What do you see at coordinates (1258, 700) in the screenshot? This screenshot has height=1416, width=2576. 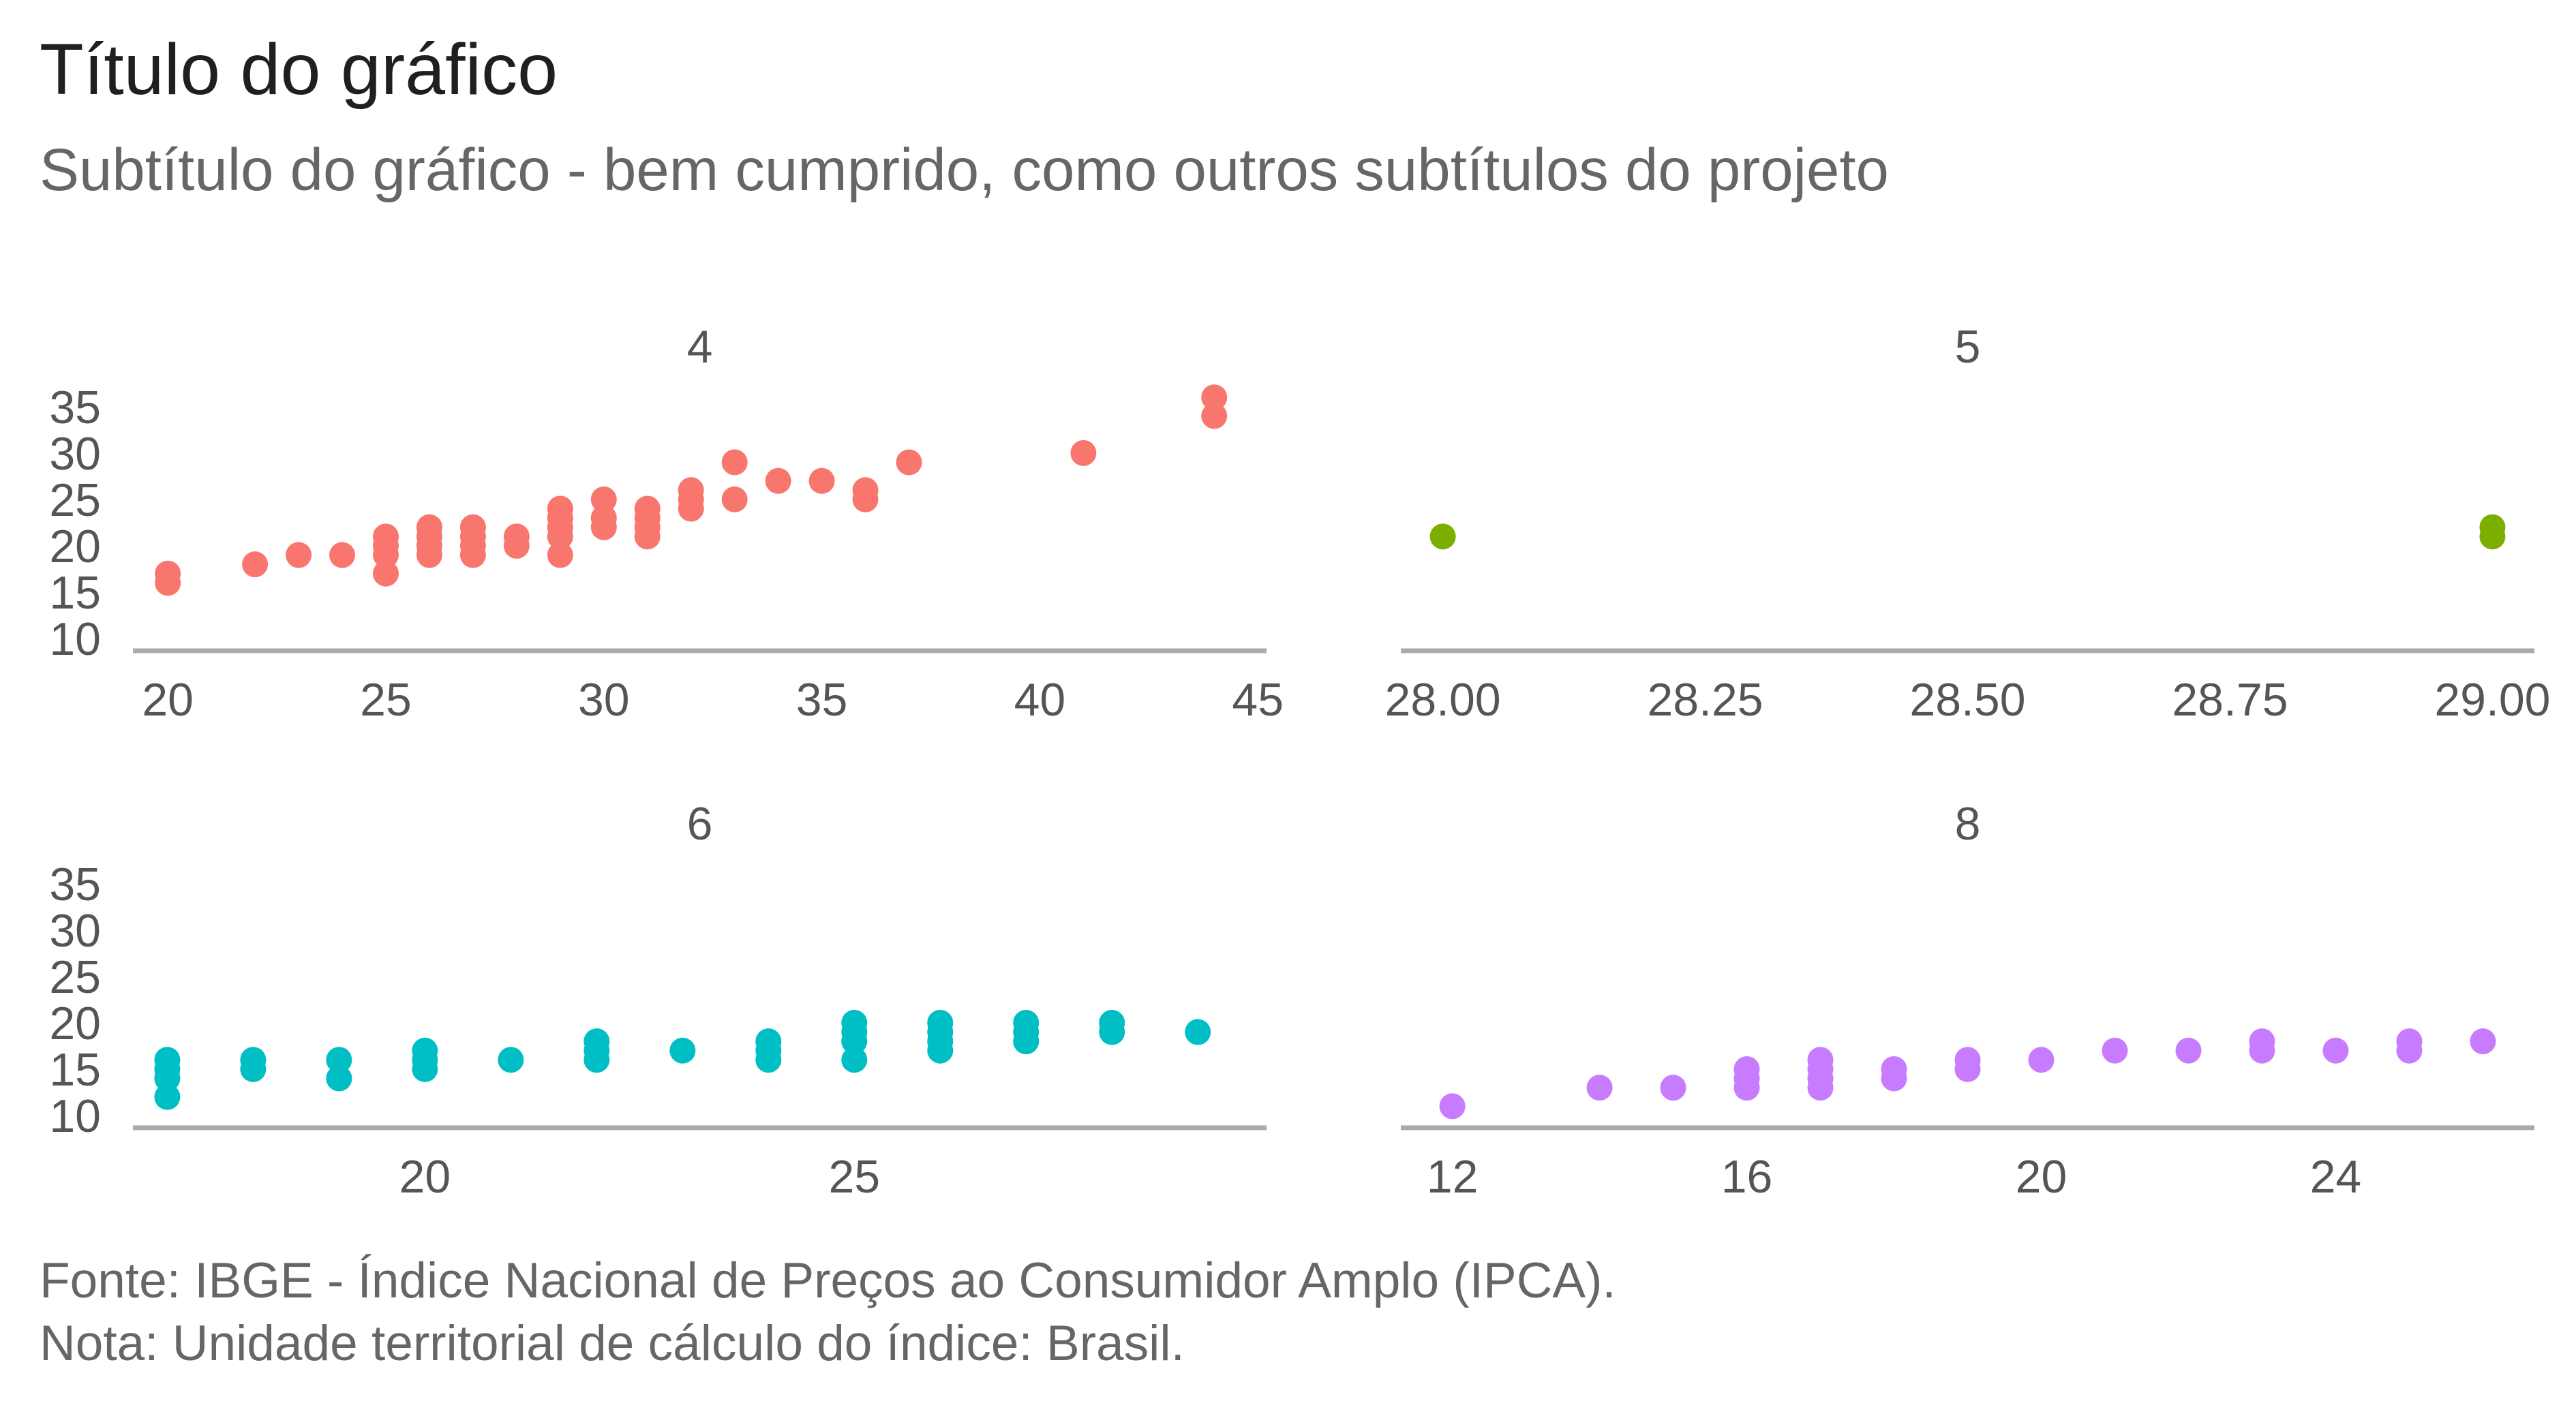 I see `x-tick-label: 45` at bounding box center [1258, 700].